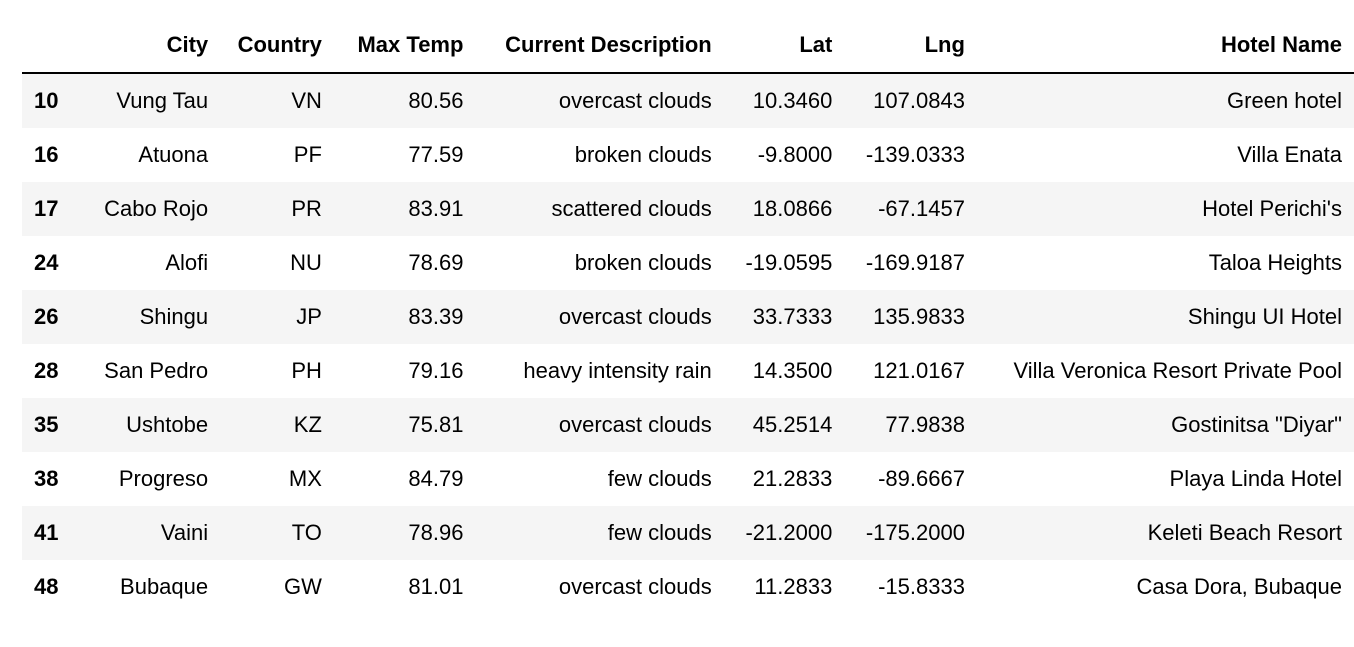  What do you see at coordinates (307, 424) in the screenshot?
I see `cell-country: KZ` at bounding box center [307, 424].